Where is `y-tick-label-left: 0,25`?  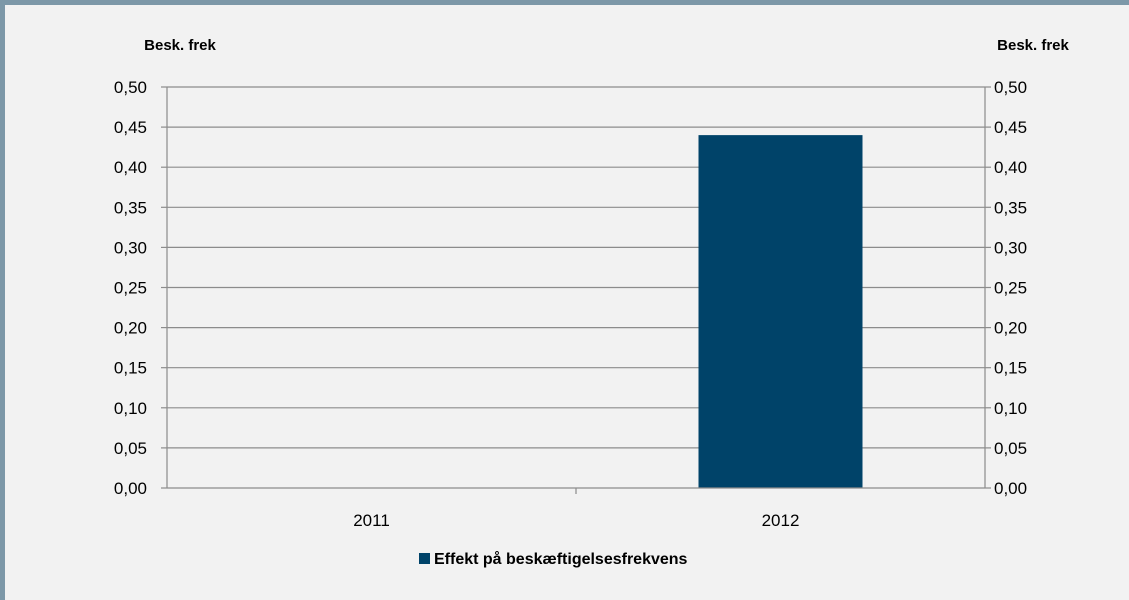
y-tick-label-left: 0,25 is located at coordinates (130, 288).